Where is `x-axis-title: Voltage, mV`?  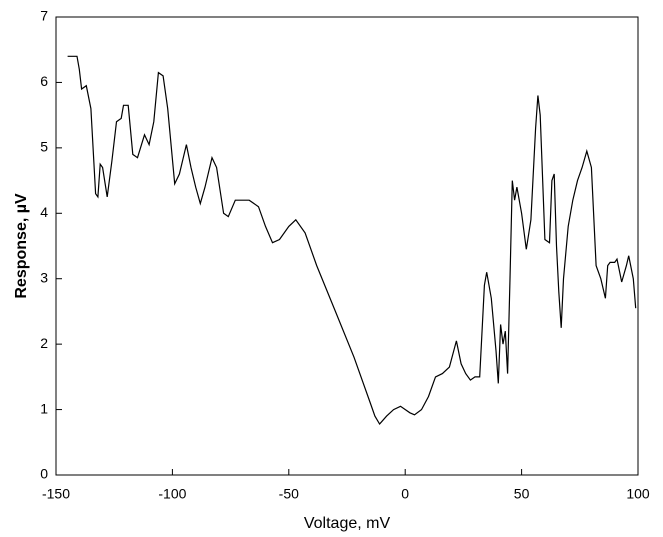
x-axis-title: Voltage, mV is located at coordinates (347, 523).